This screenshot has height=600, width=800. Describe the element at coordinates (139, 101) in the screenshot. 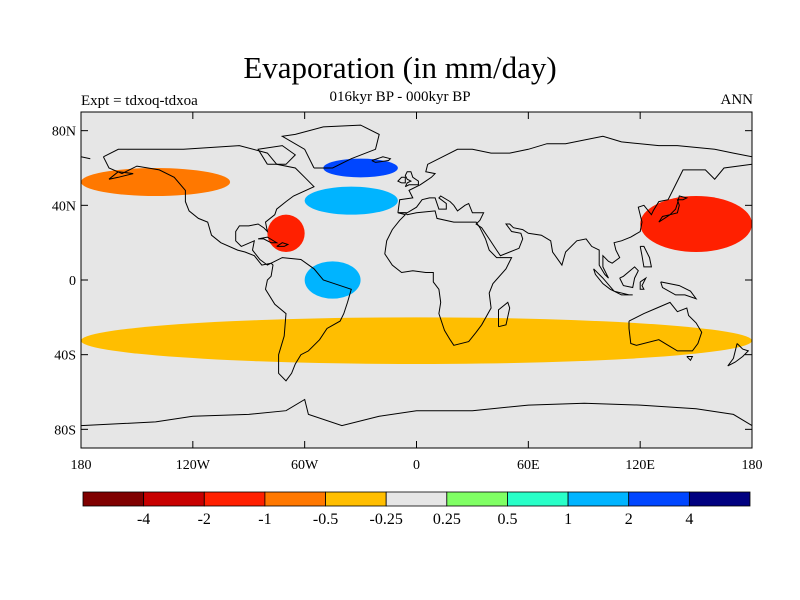

I see `experiment-label: Expt = tdxoq-tdxoa` at that location.